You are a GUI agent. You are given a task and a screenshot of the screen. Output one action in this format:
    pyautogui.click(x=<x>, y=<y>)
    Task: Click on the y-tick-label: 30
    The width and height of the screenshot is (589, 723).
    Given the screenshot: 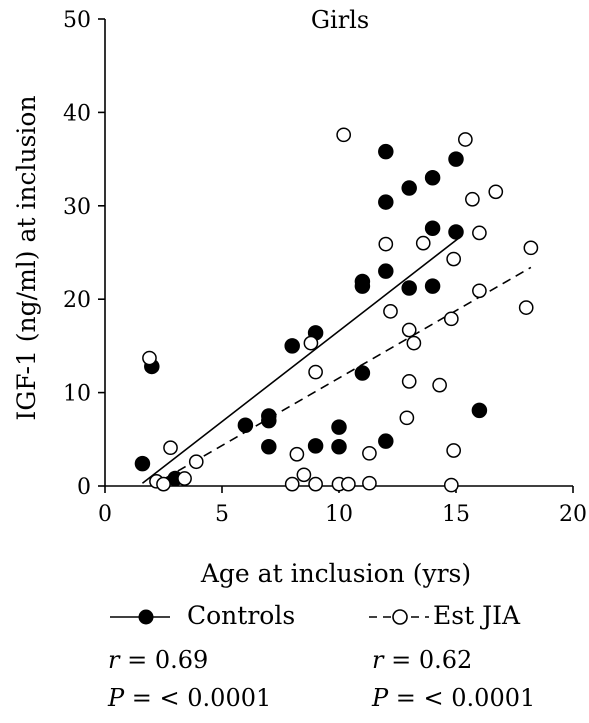 What is the action you would take?
    pyautogui.click(x=77, y=207)
    